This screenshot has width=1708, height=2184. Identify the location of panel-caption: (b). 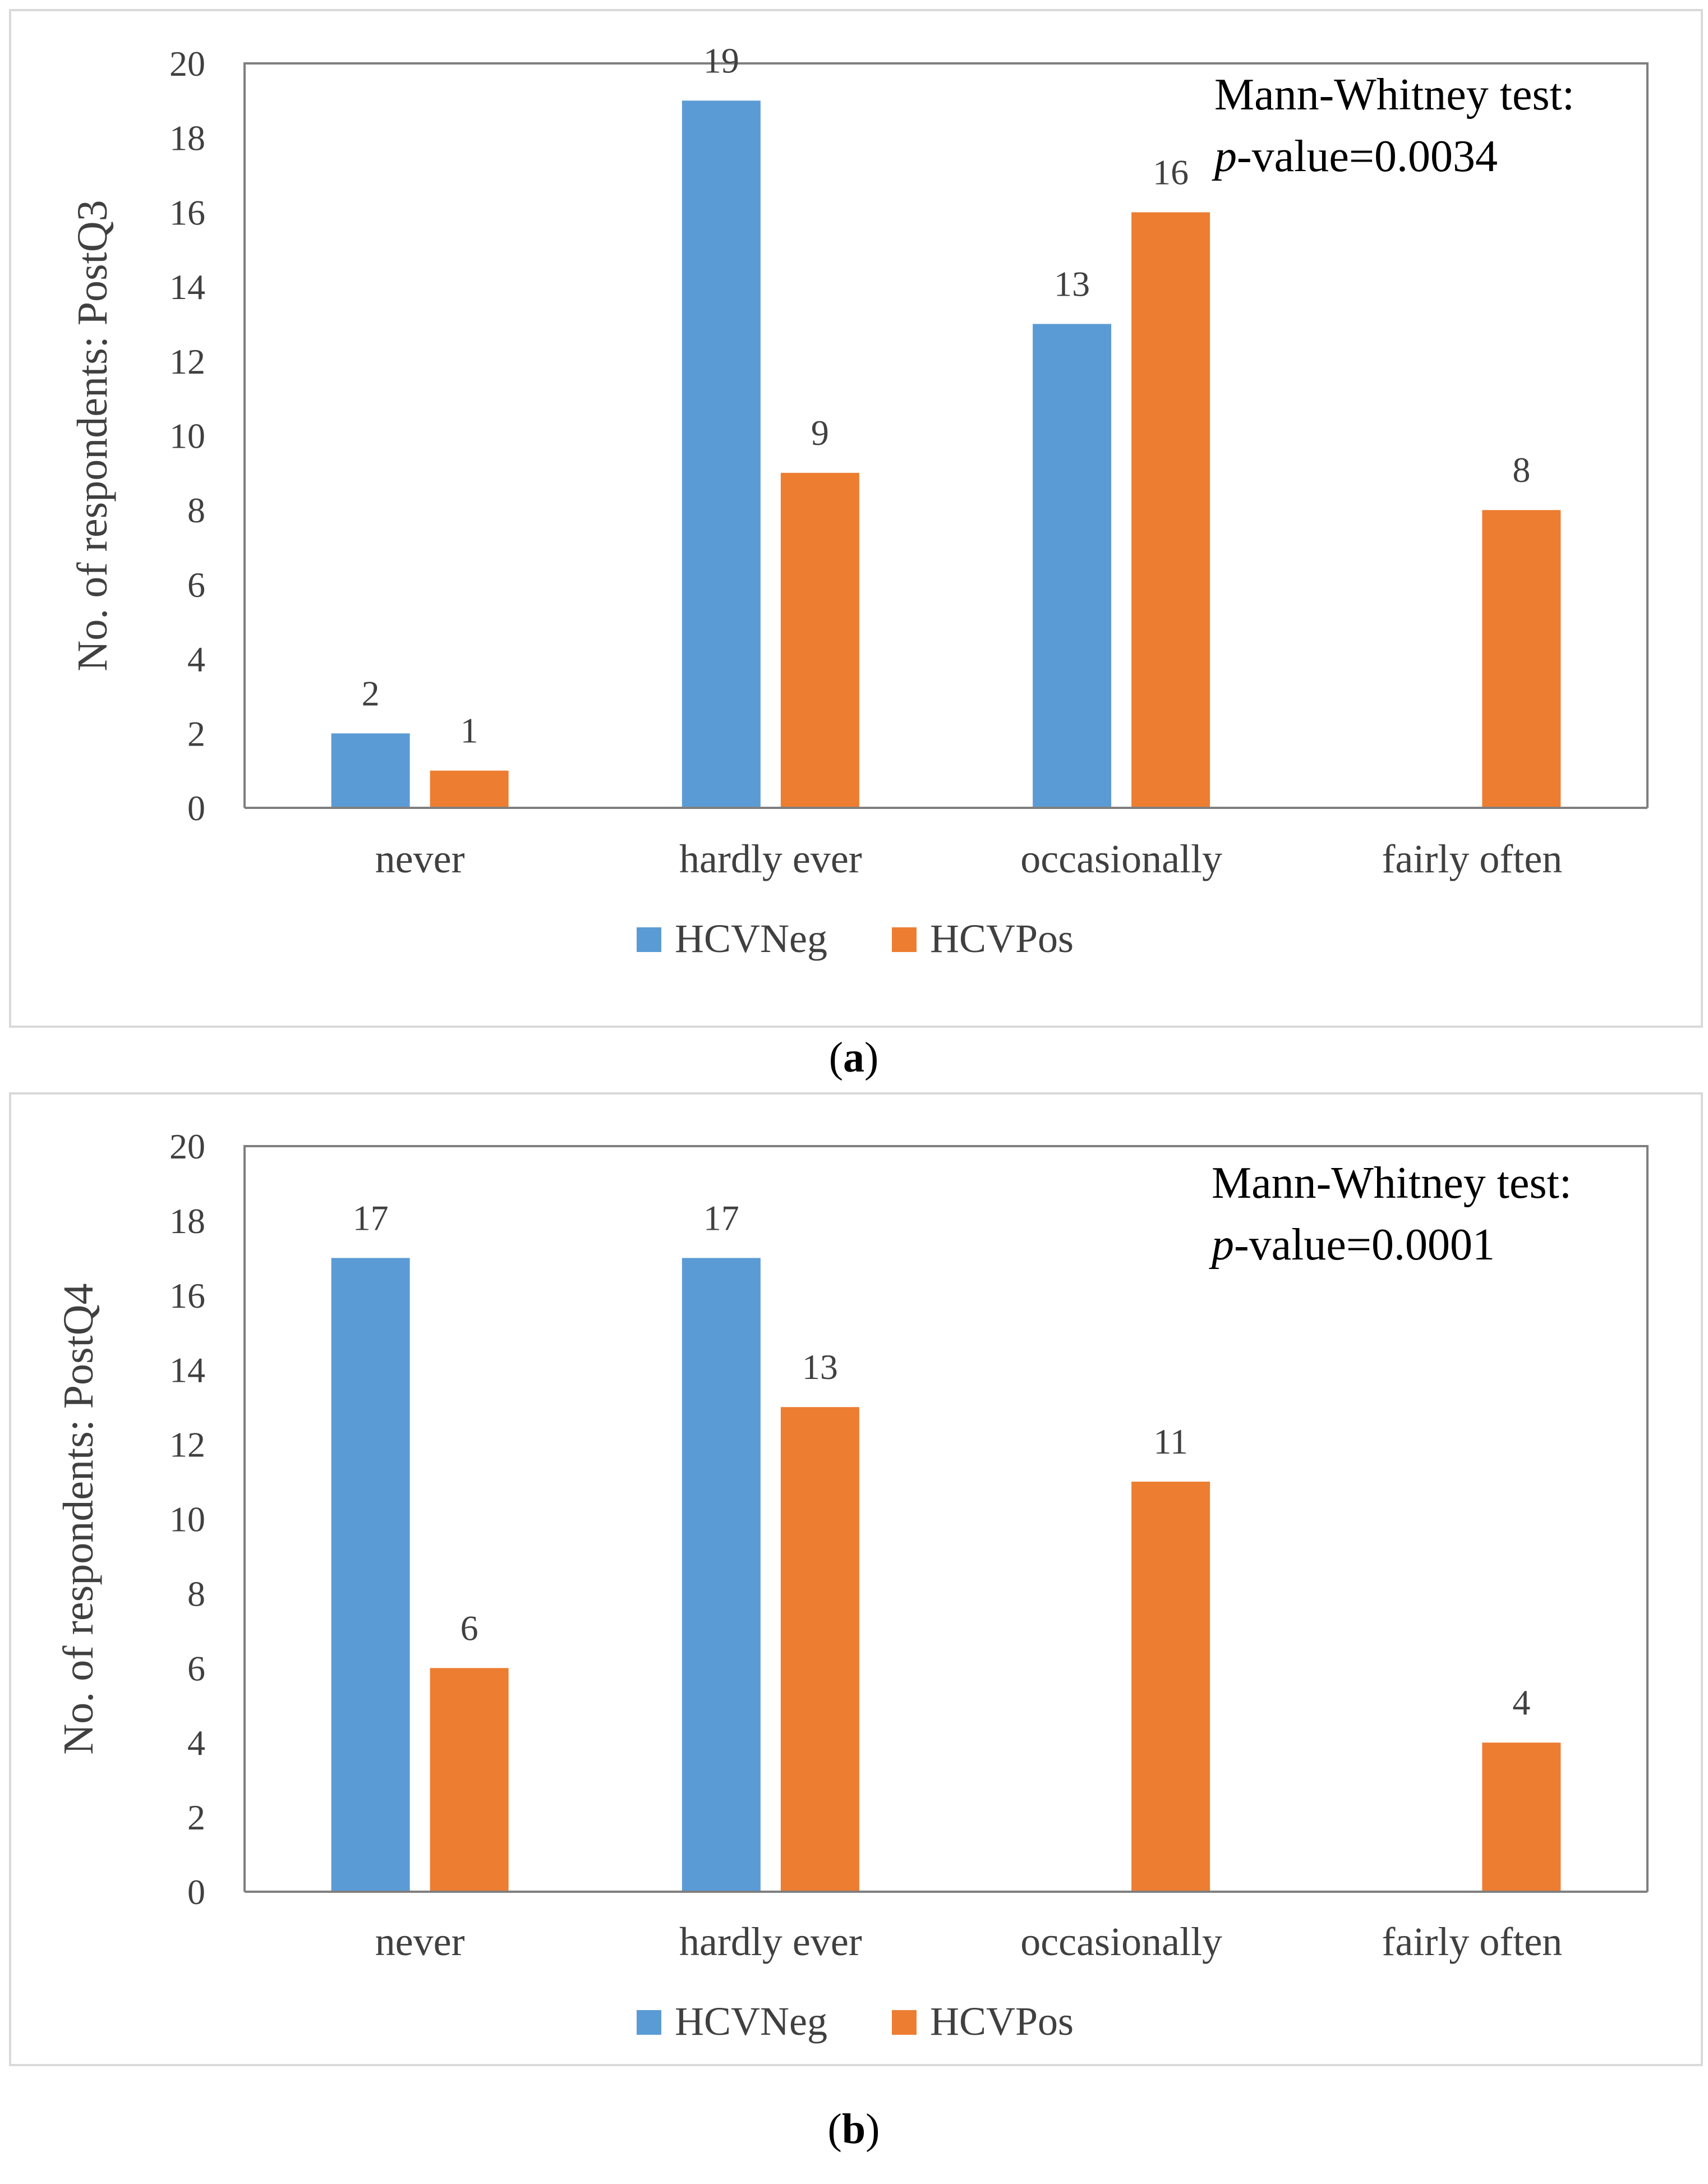
(854, 2129).